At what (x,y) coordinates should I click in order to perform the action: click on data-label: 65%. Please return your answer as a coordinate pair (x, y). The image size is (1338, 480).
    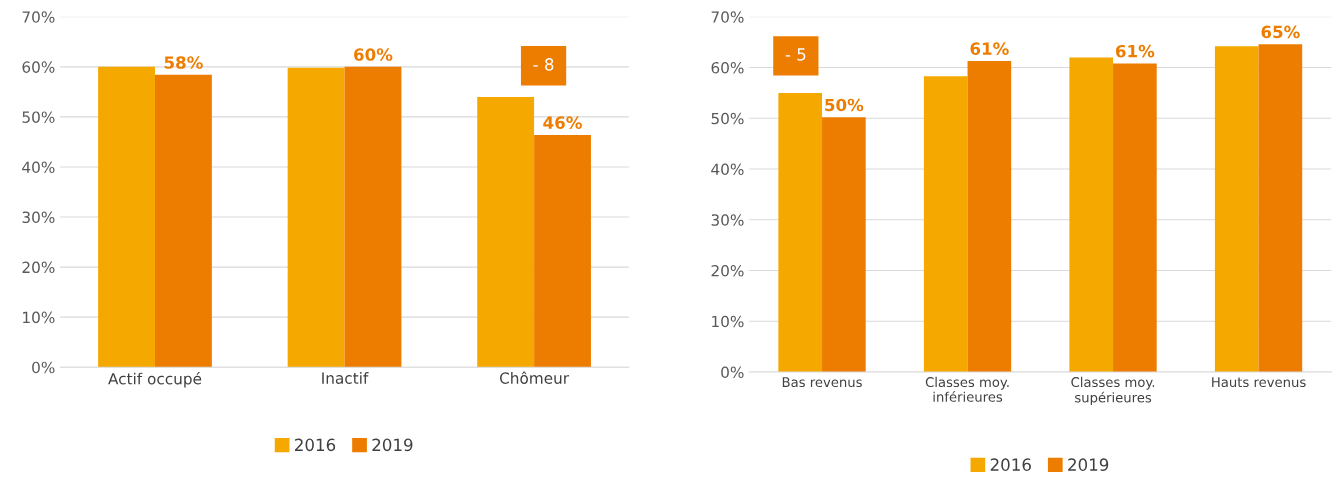
    Looking at the image, I should click on (1280, 32).